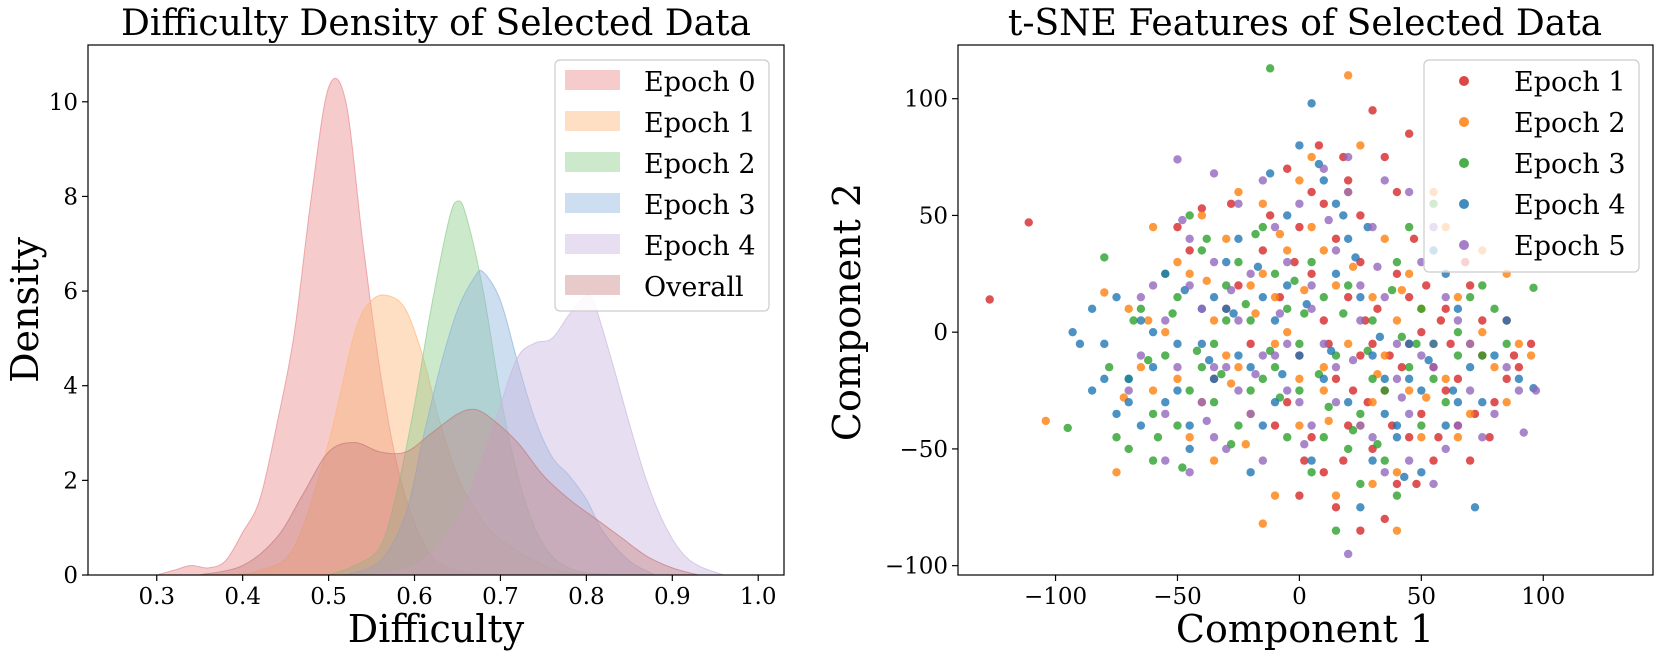  Describe the element at coordinates (1531, 166) in the screenshot. I see `tsne-legend: Epoch 1 Epoch 2 Epoch 3 Epoch 4 Epoch 5` at that location.